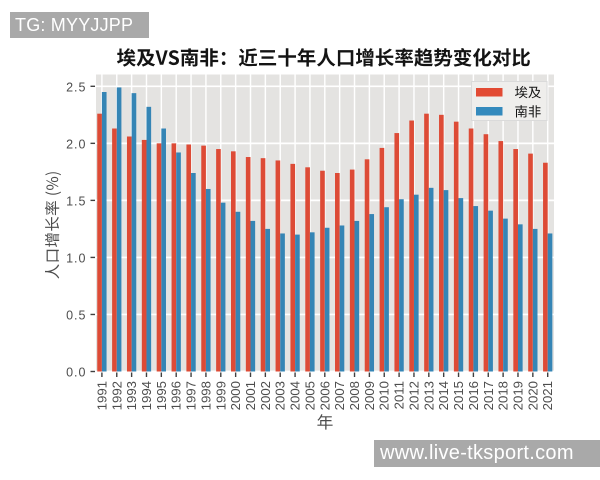 The width and height of the screenshot is (600, 480). Describe the element at coordinates (131, 395) in the screenshot. I see `svg-text: 1993` at that location.